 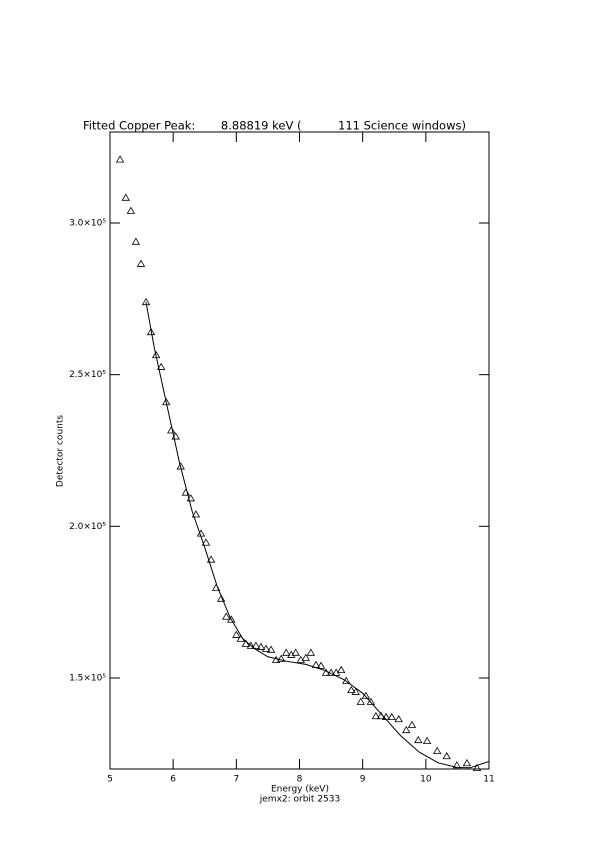 I want to click on y-tick-label: 2.0×10⁵, so click(x=87, y=527).